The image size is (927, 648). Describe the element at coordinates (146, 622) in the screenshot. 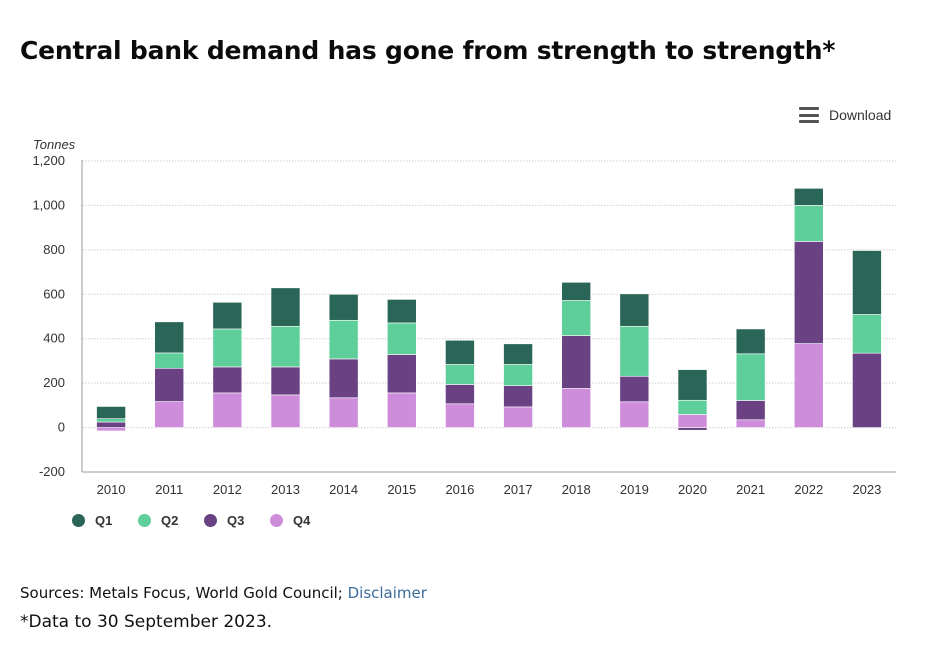

I see `footnote: *Data to 30 September 2023.` at that location.